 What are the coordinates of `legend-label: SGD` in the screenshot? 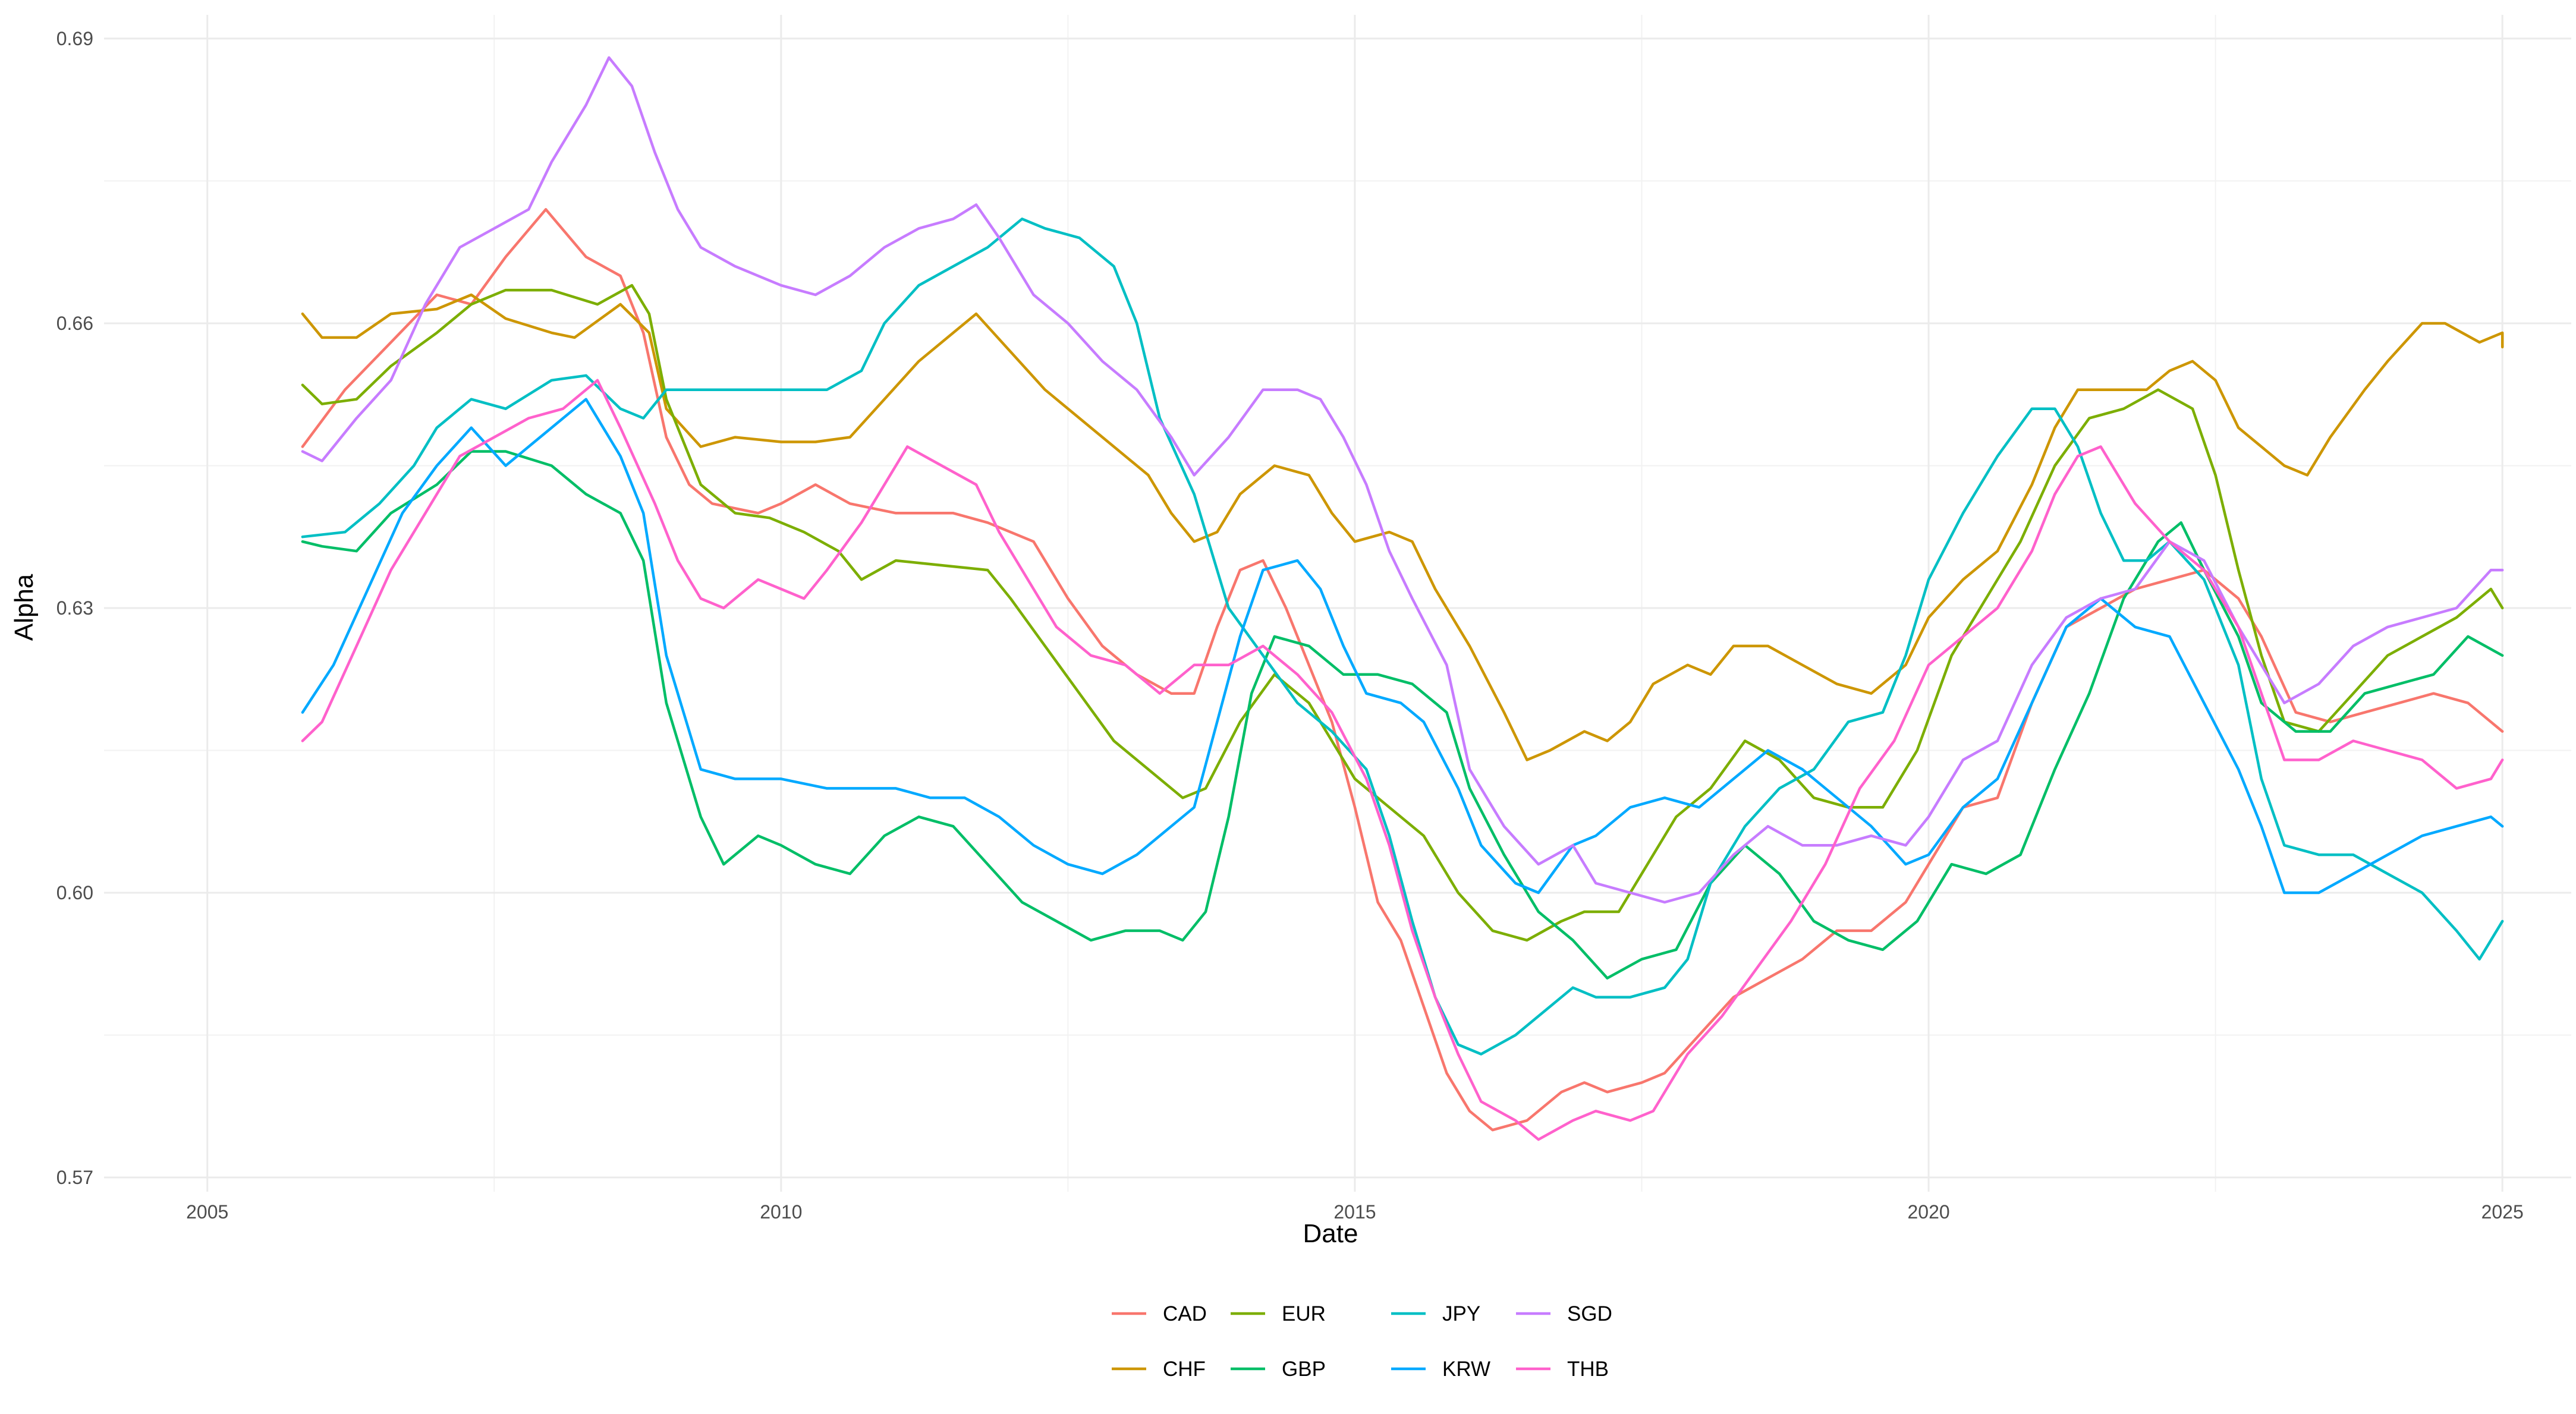 It's located at (1589, 1313).